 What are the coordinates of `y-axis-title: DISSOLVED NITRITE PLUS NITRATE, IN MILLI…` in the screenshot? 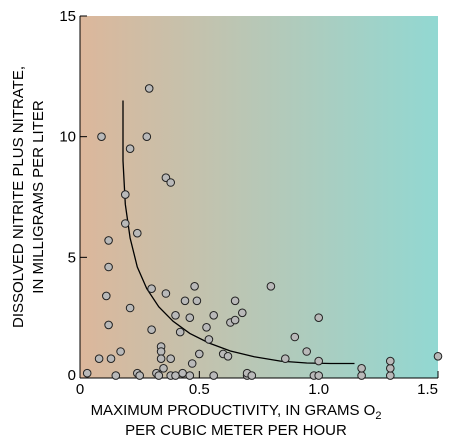 It's located at (28, 197).